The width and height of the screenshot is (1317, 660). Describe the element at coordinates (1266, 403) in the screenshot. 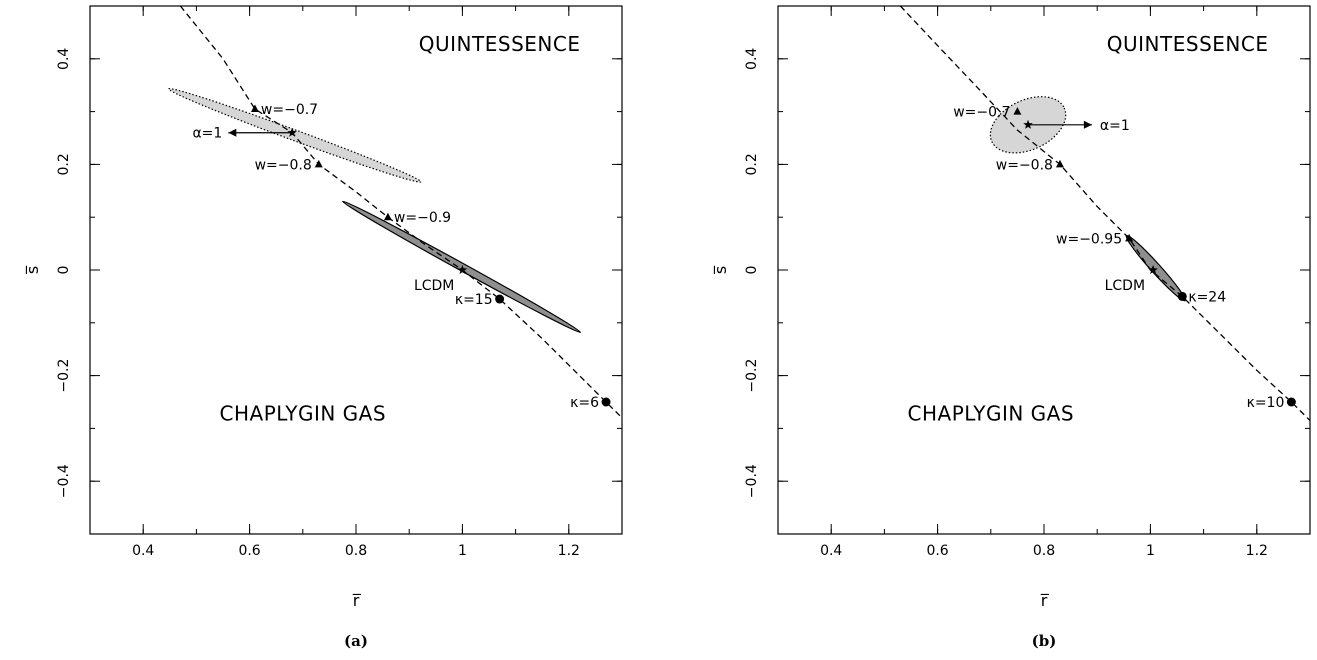

I see `point-label: κ=10` at that location.